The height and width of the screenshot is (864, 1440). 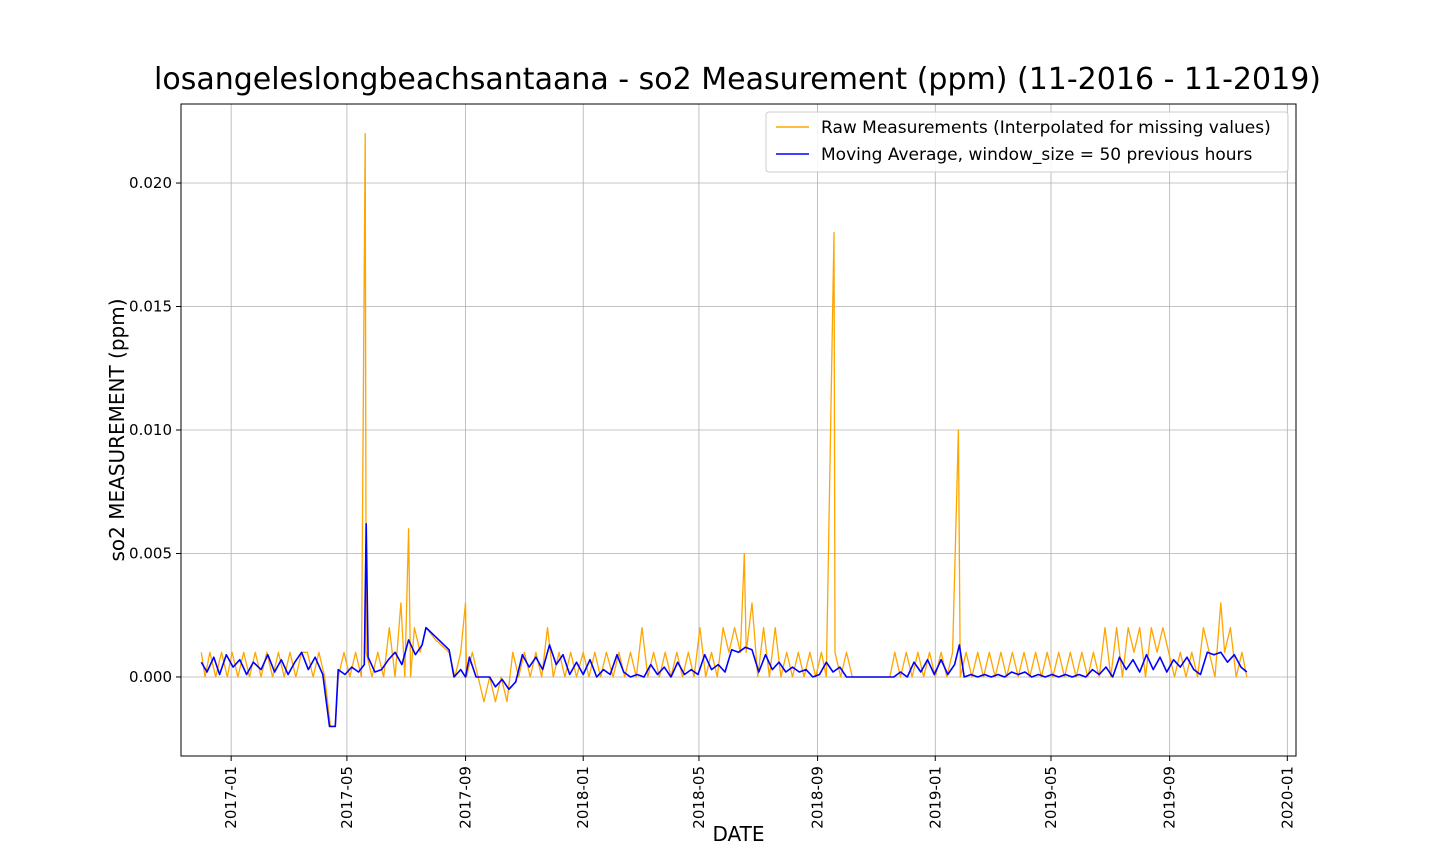 I want to click on x-tick-label: 2018-05, so click(x=699, y=797).